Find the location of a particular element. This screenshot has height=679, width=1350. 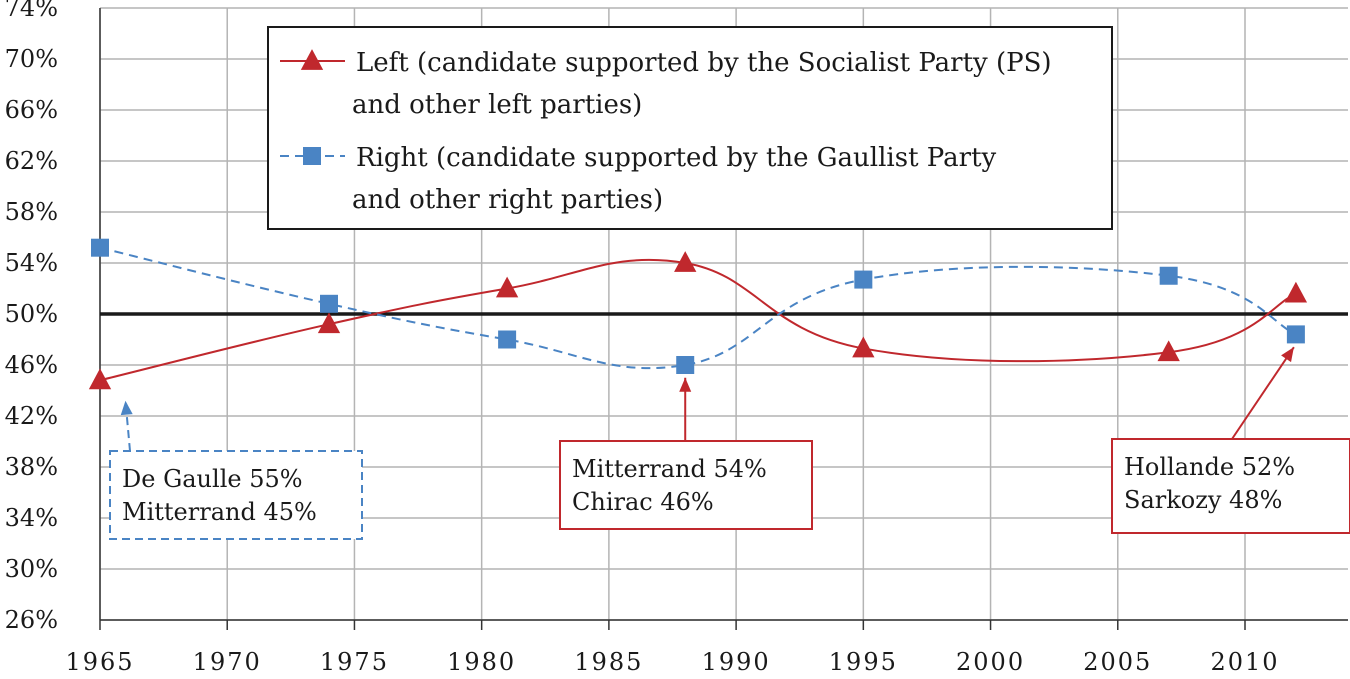

annotation-box: Hollande 52% Sarkozy 48% is located at coordinates (1230, 440).